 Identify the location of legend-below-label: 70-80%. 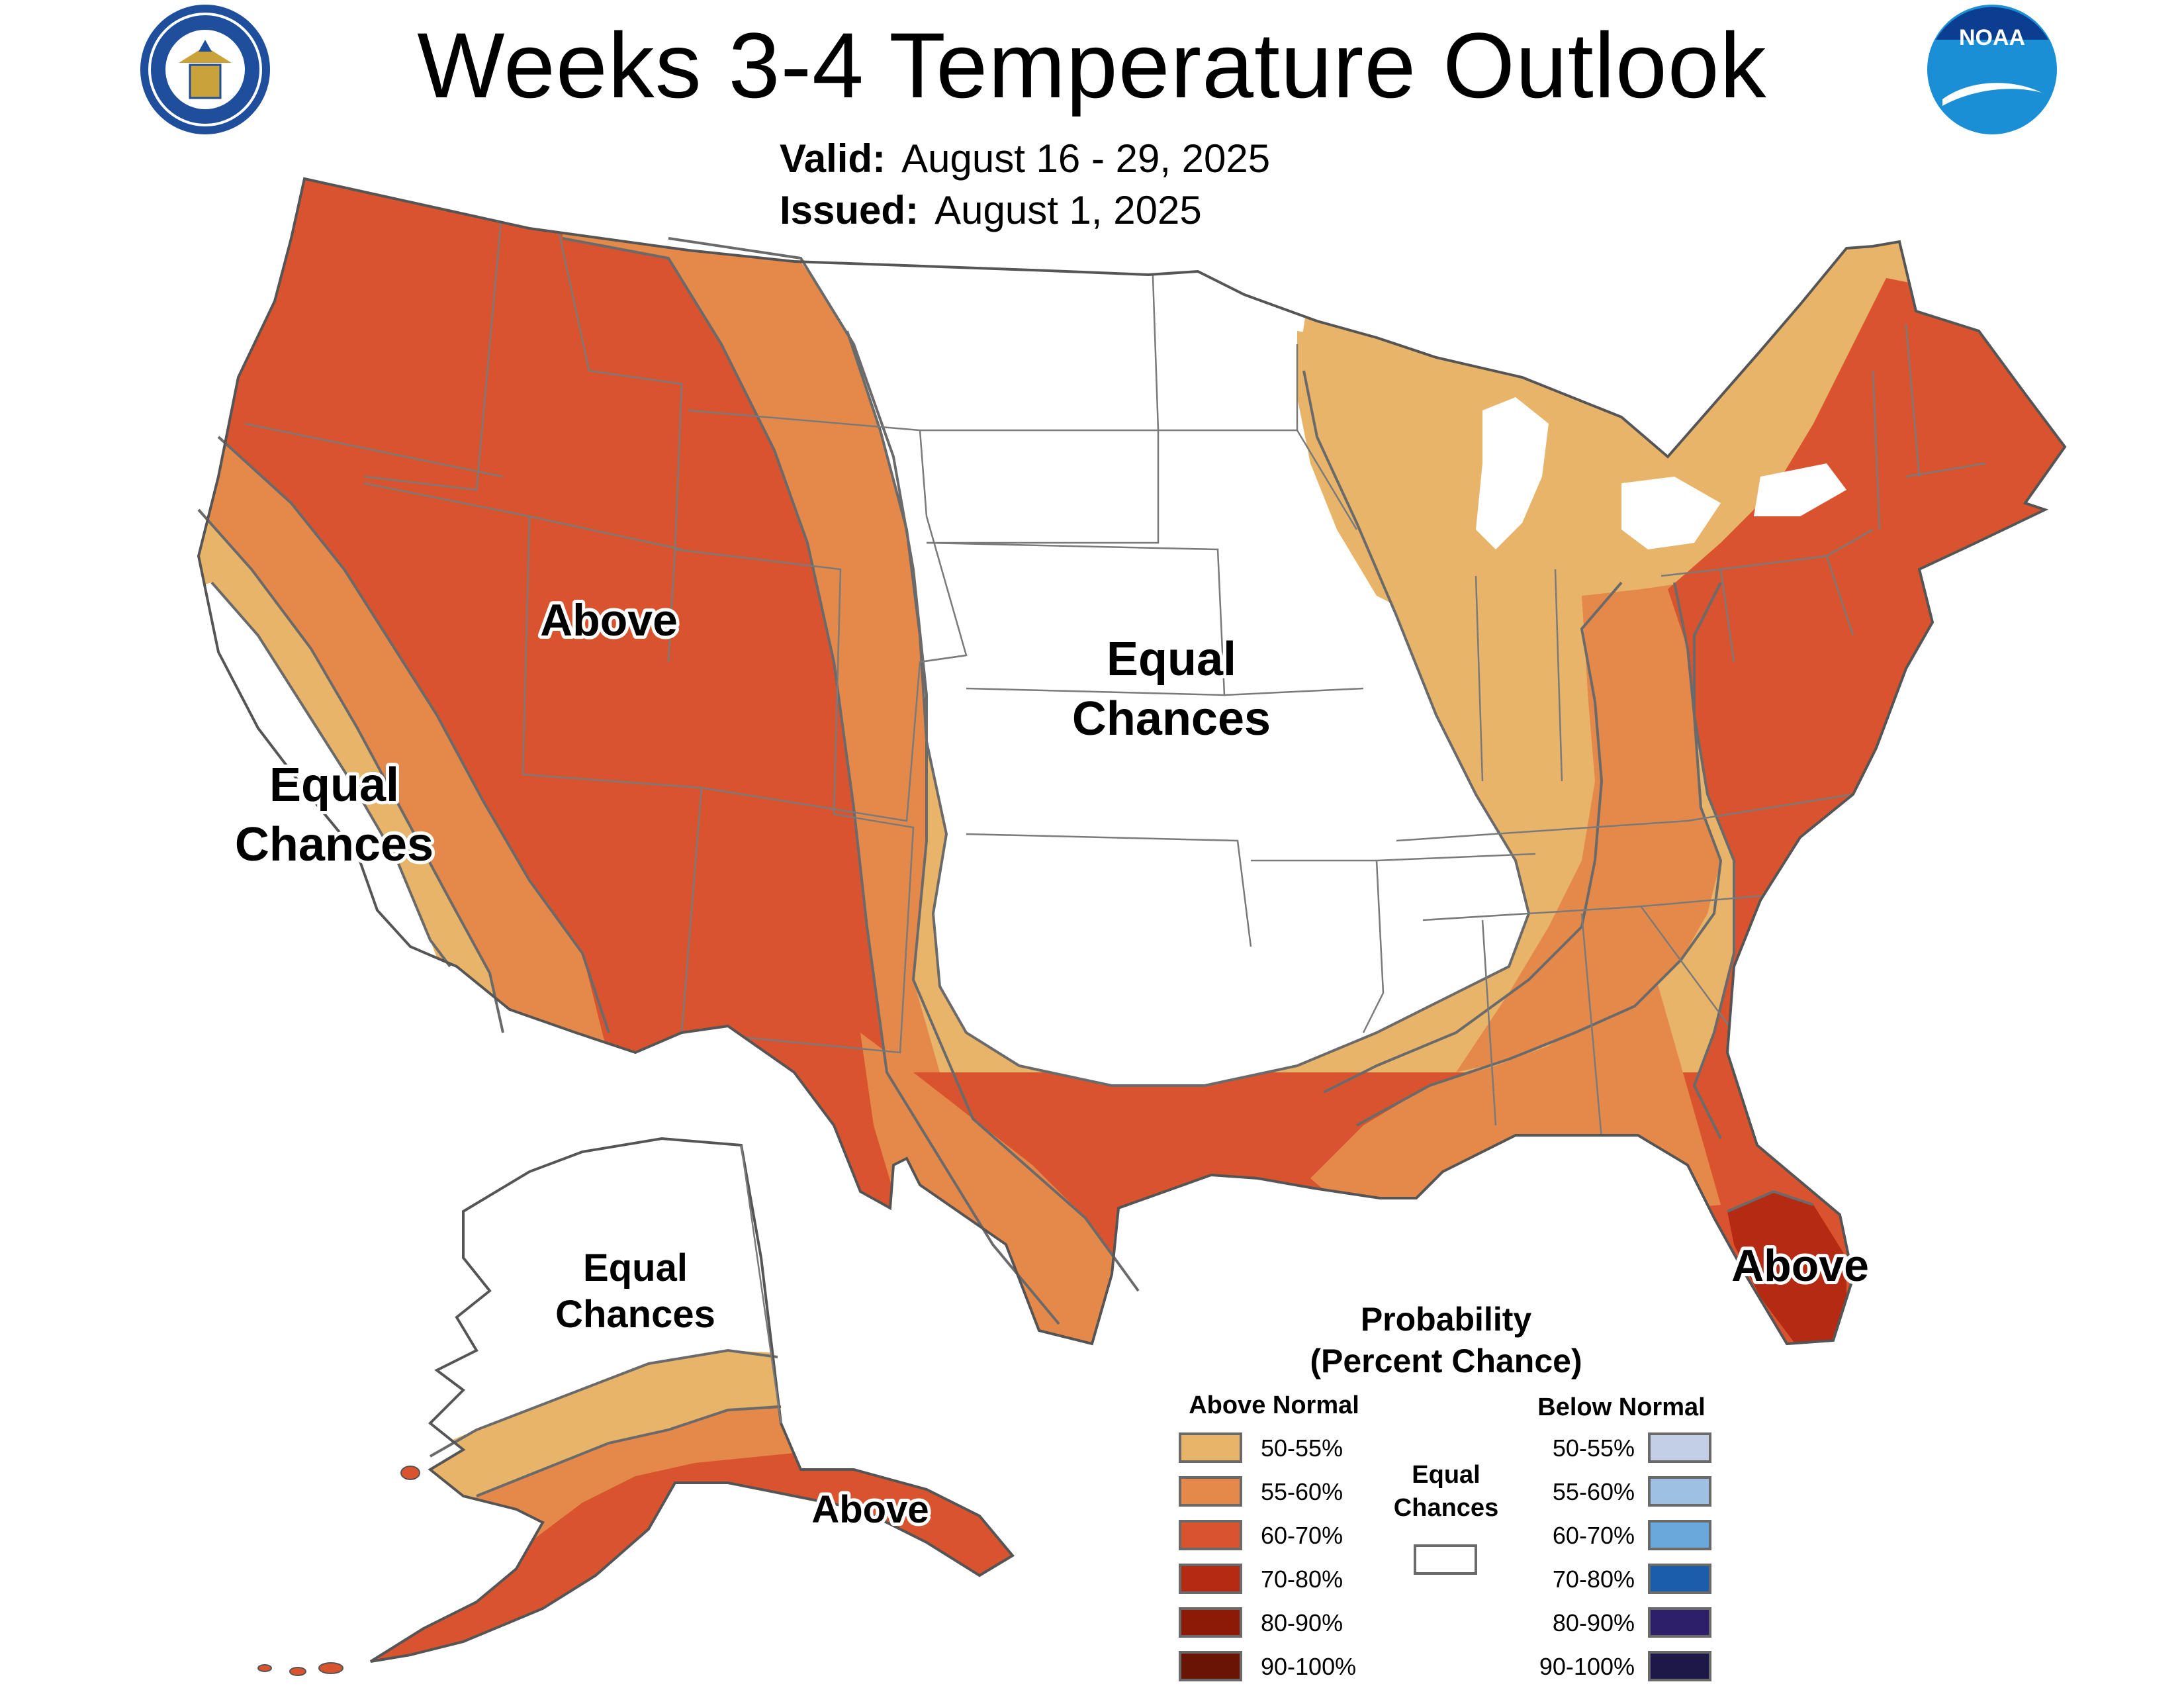
(1594, 1579).